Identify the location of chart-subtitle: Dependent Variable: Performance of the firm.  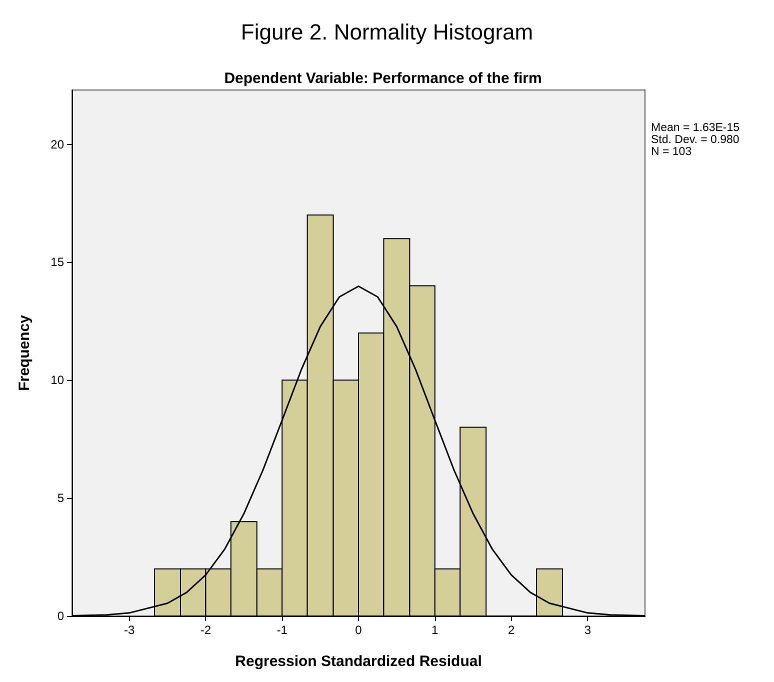
(383, 78).